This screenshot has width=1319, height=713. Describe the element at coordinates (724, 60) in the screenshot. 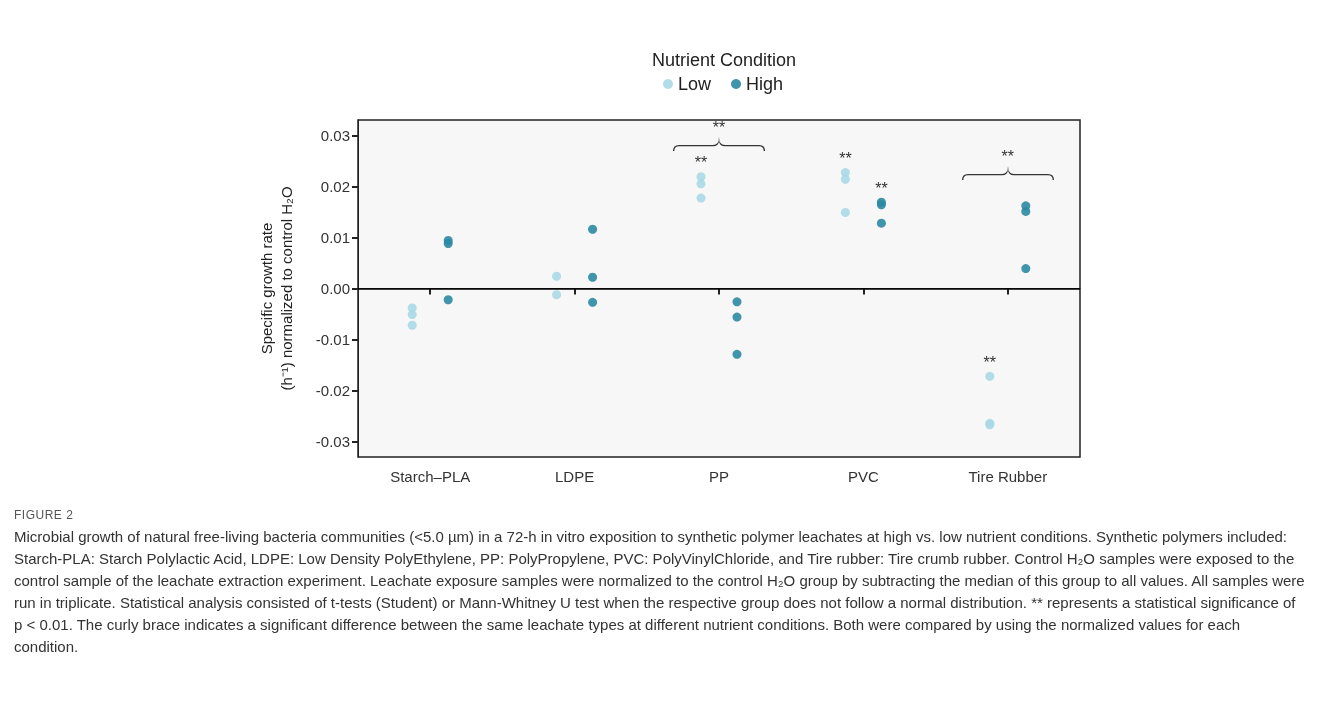

I see `legend-title: Nutrient Condition` at that location.